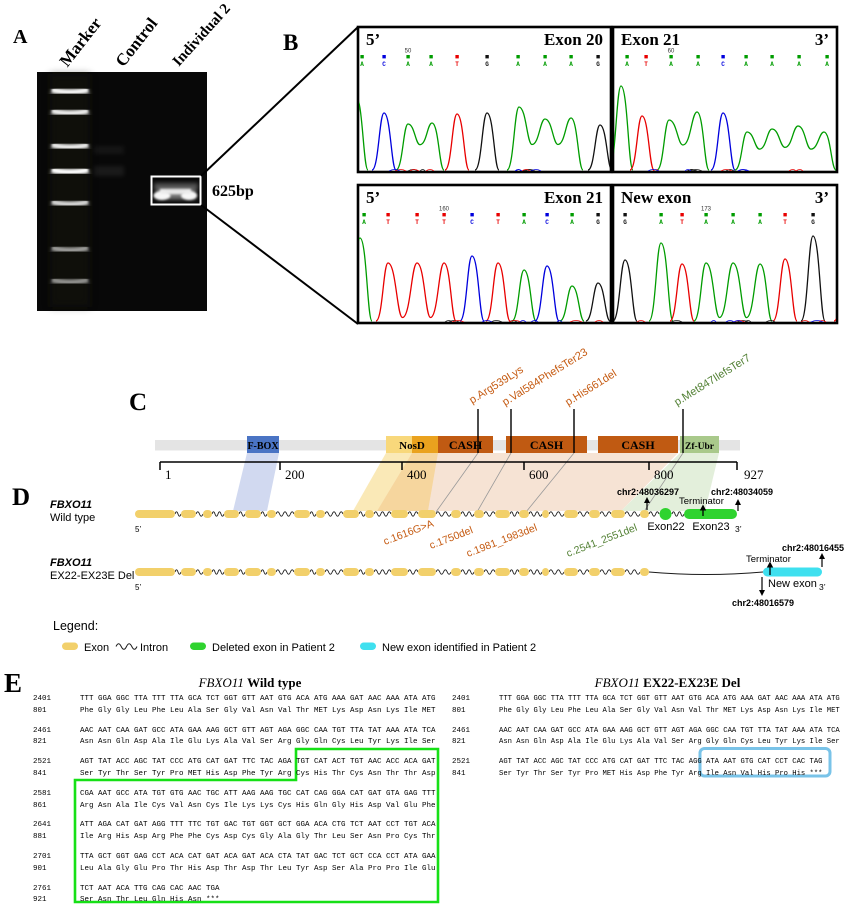  Describe the element at coordinates (763, 603) in the screenshot. I see `svg-text: chr2:48016579` at that location.